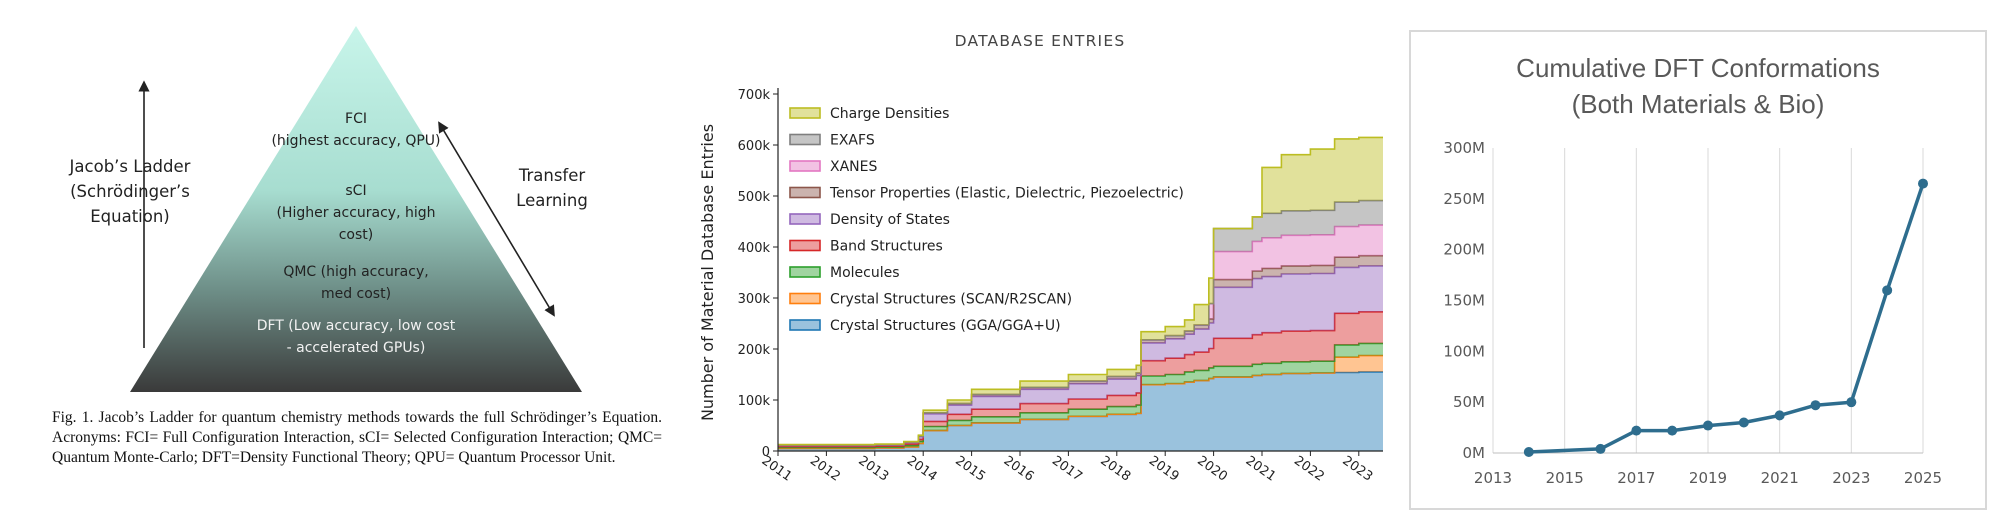 The image size is (2000, 525). I want to click on y-axis-label: Number of Material Database Entries, so click(707, 272).